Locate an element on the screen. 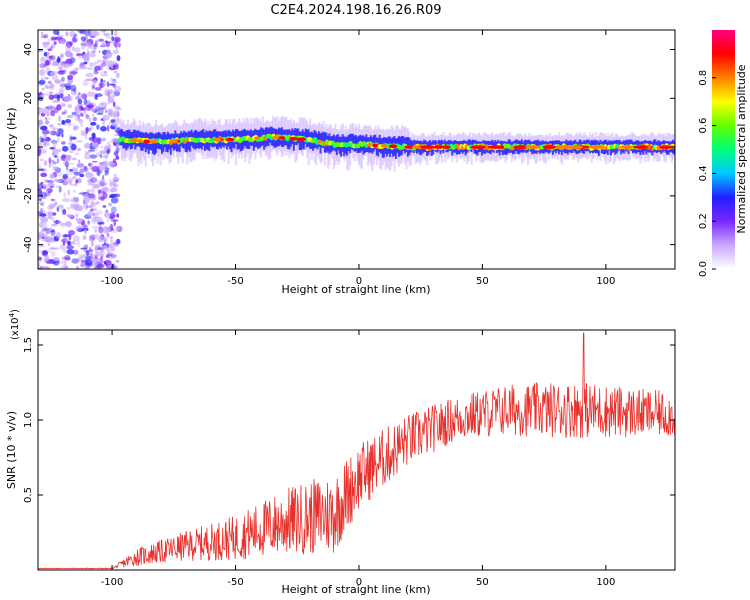  spectrogram-y-tick-label: 0 is located at coordinates (28, 147).